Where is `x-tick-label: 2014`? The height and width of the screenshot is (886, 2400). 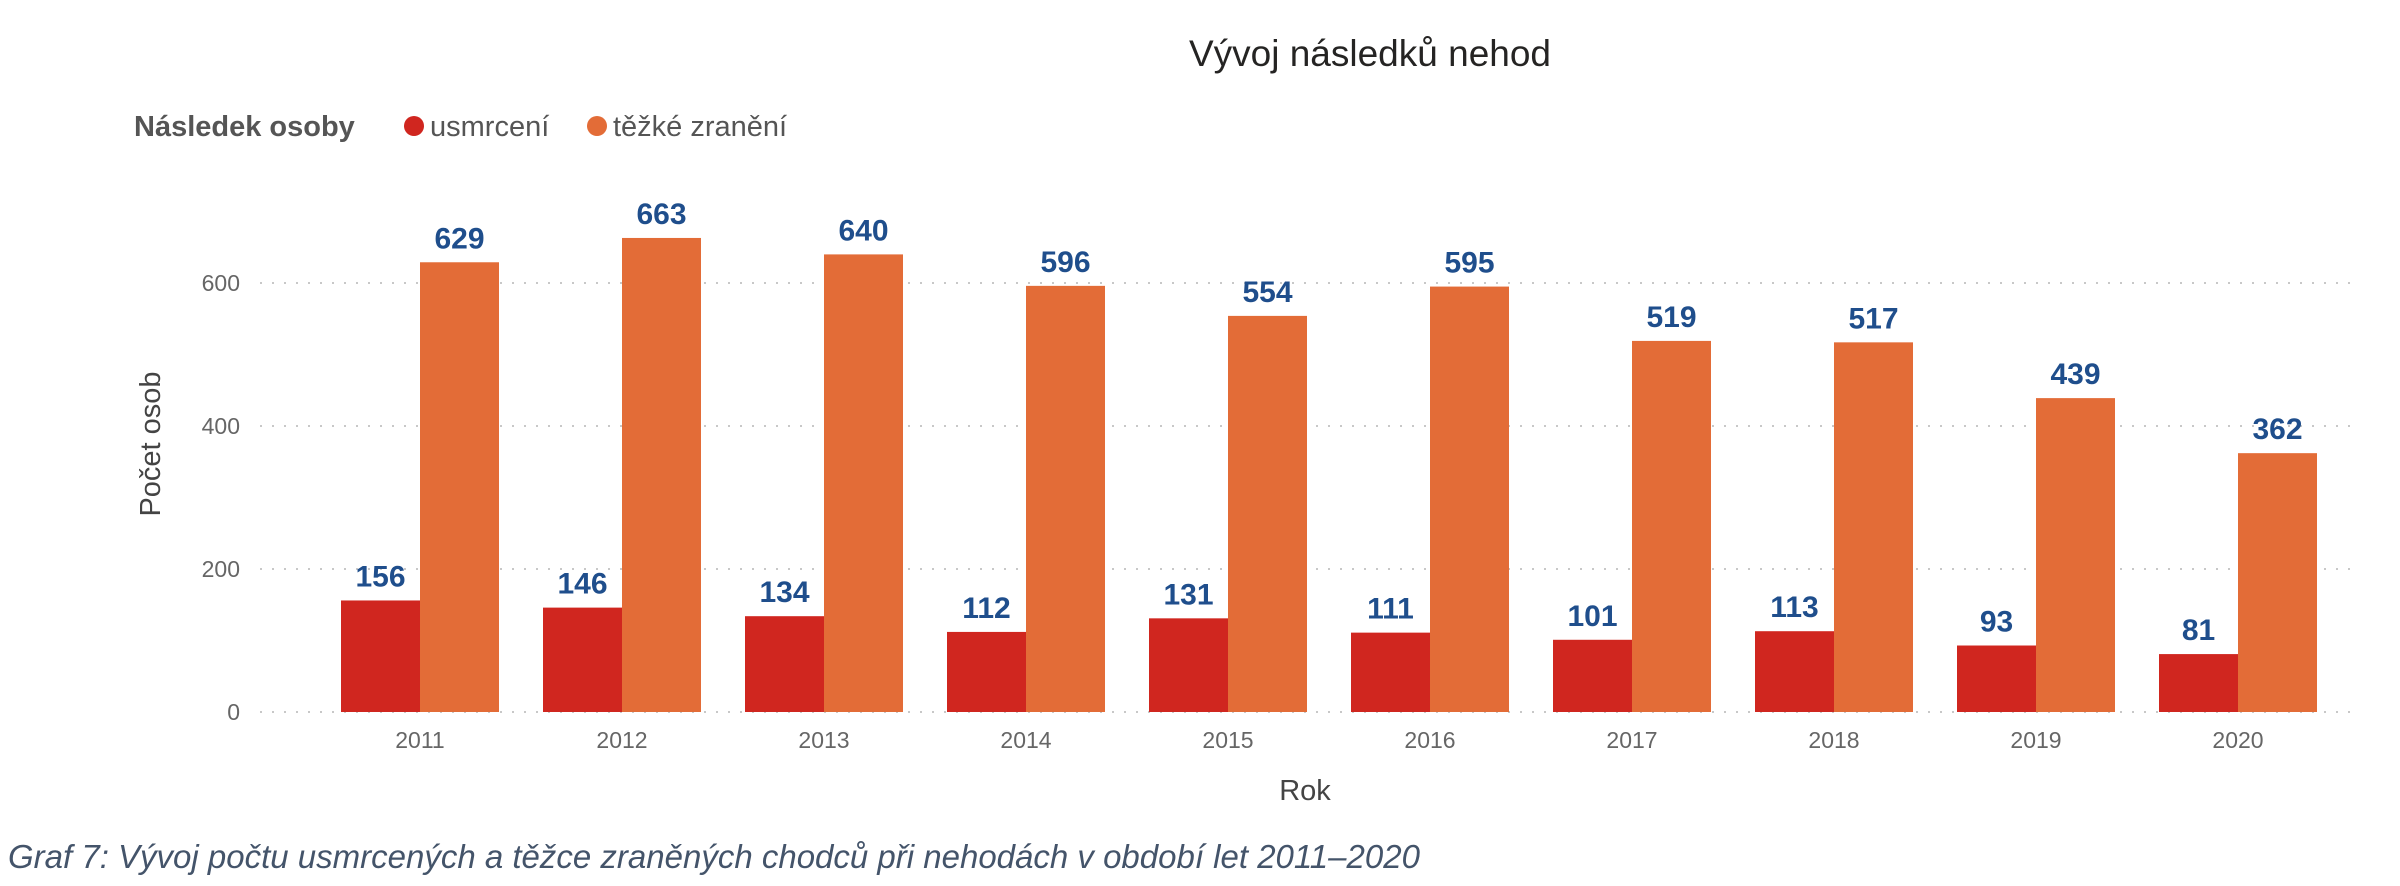
x-tick-label: 2014 is located at coordinates (1025, 740).